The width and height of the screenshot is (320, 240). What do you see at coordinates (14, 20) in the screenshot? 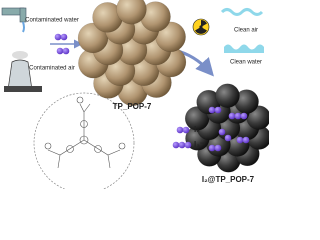
I see `faucet-icon` at bounding box center [14, 20].